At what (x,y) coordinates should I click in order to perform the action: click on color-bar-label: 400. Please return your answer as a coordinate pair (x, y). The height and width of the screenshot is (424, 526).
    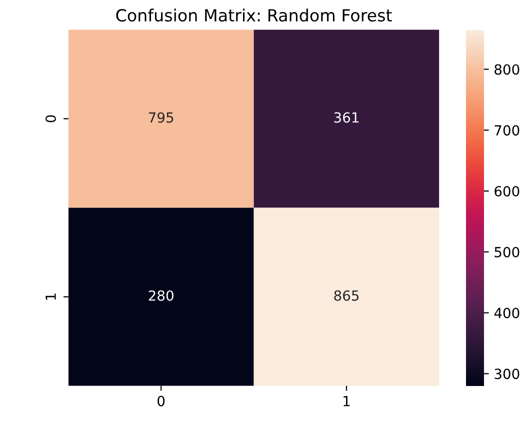
    Looking at the image, I should click on (507, 313).